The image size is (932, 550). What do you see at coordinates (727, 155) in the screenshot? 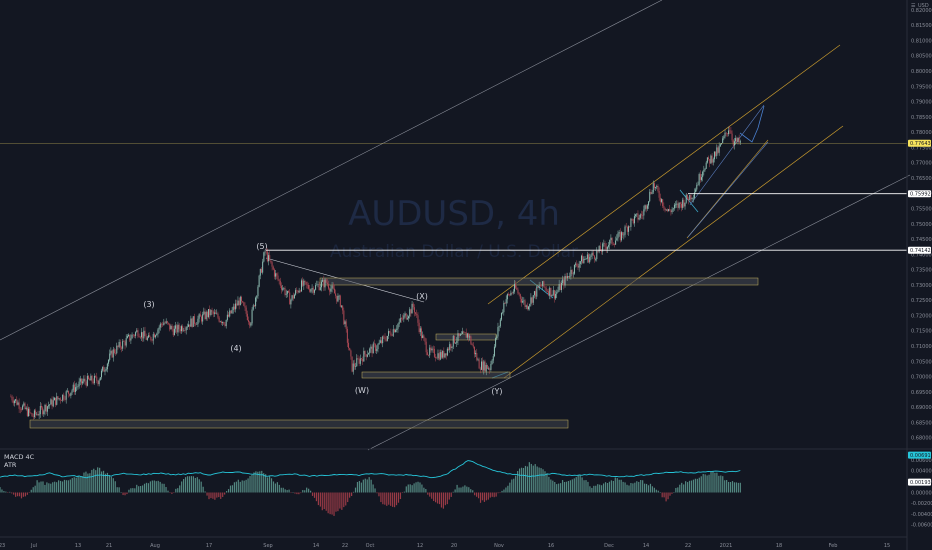
I see `blue-channel-upper` at bounding box center [727, 155].